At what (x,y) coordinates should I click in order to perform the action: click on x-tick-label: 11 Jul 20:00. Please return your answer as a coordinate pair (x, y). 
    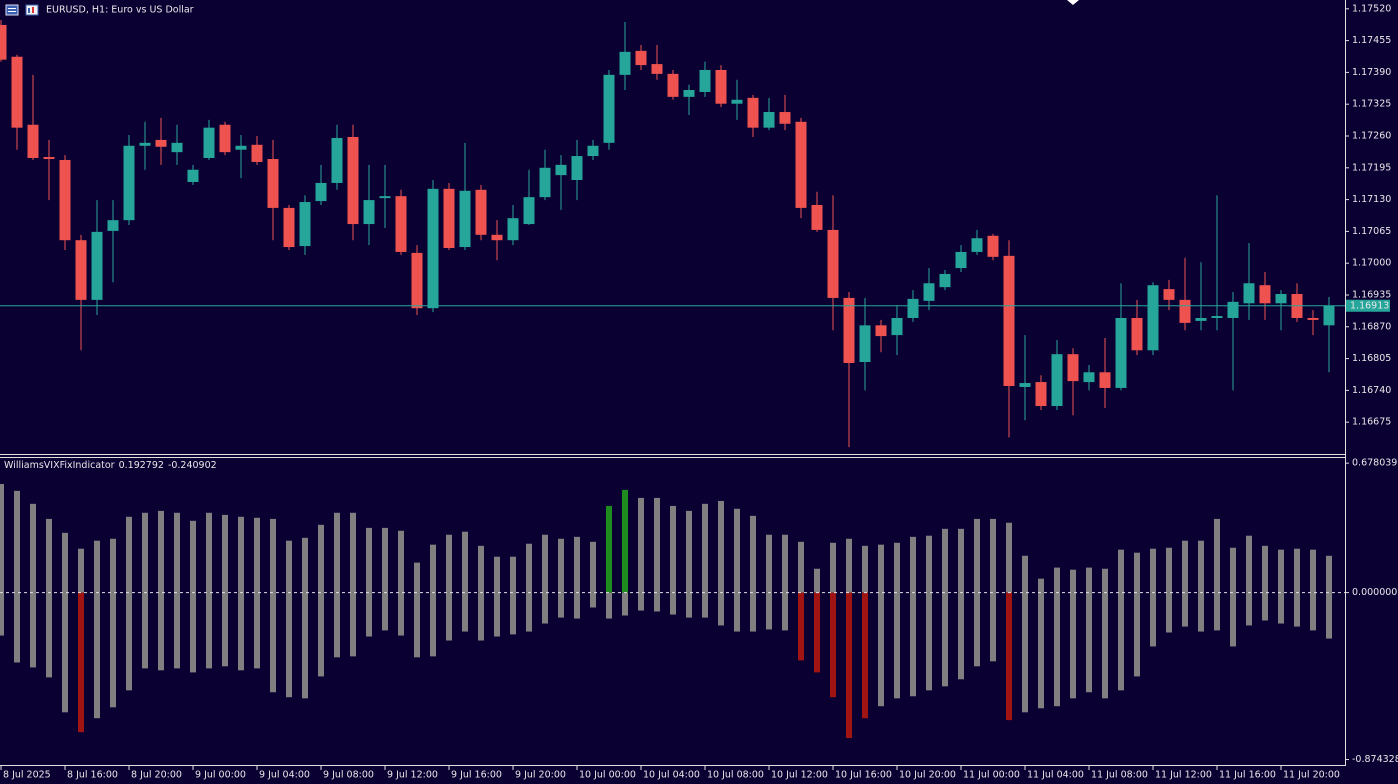
    Looking at the image, I should click on (1311, 775).